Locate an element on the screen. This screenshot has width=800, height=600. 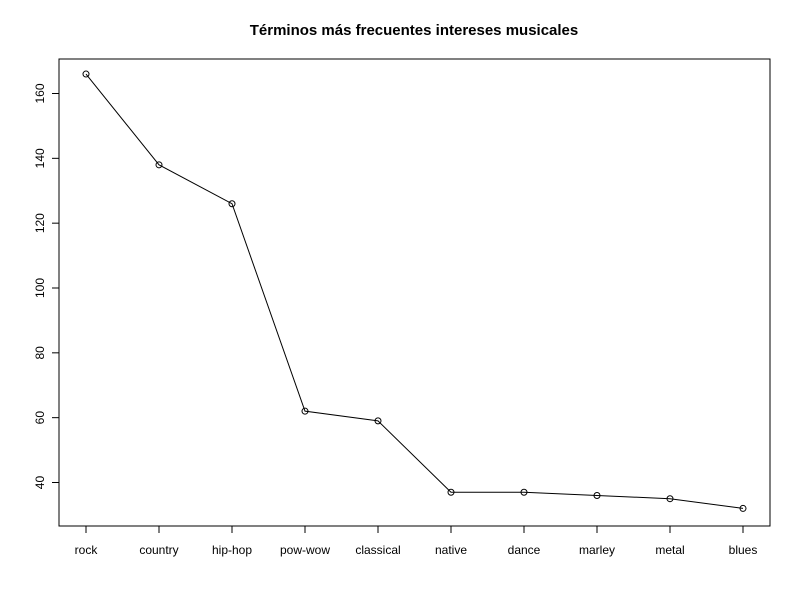
data-point-metal is located at coordinates (670, 499).